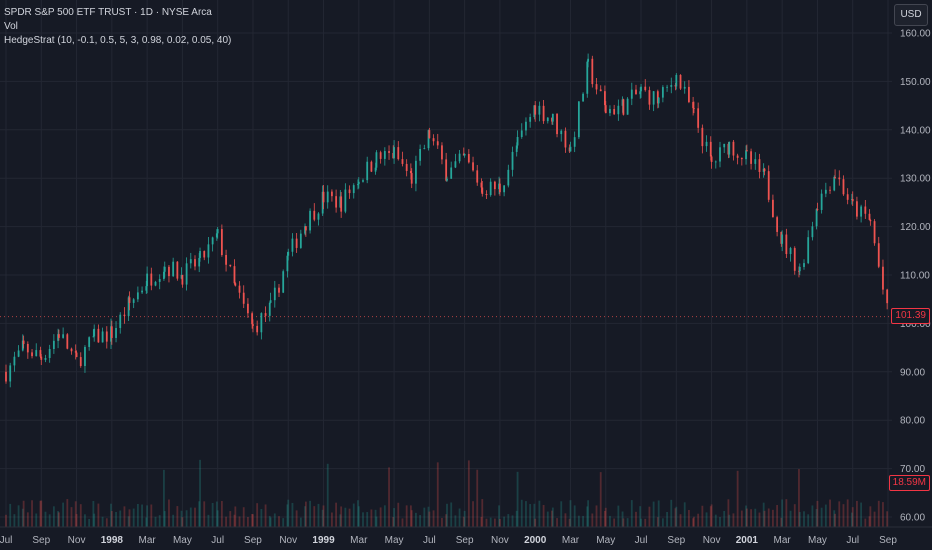 The width and height of the screenshot is (932, 550). What do you see at coordinates (747, 540) in the screenshot?
I see `time-tick-label: 2001` at bounding box center [747, 540].